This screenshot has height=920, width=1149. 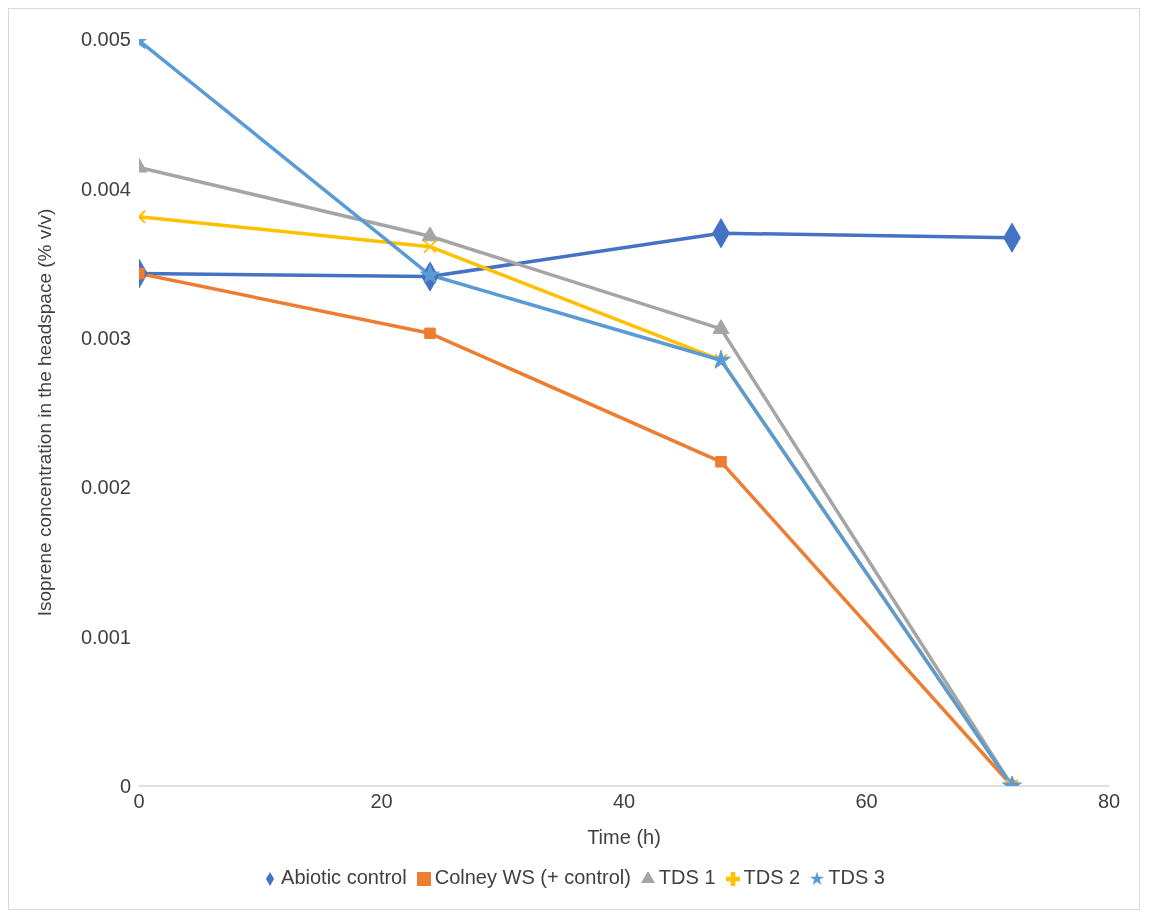 I want to click on legend-label: Colney WS (+ control), so click(x=532, y=877).